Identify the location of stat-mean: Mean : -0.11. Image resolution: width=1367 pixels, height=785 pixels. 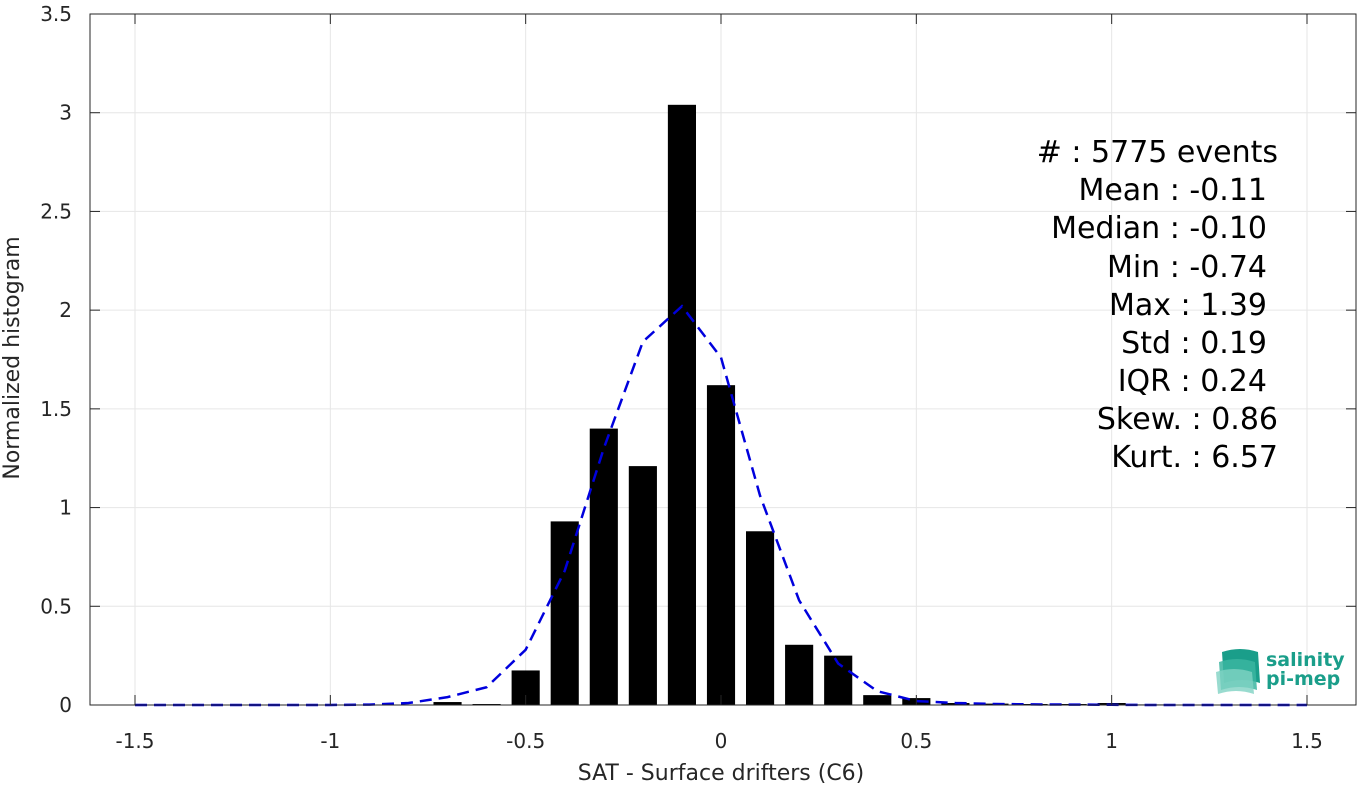
(1172, 190).